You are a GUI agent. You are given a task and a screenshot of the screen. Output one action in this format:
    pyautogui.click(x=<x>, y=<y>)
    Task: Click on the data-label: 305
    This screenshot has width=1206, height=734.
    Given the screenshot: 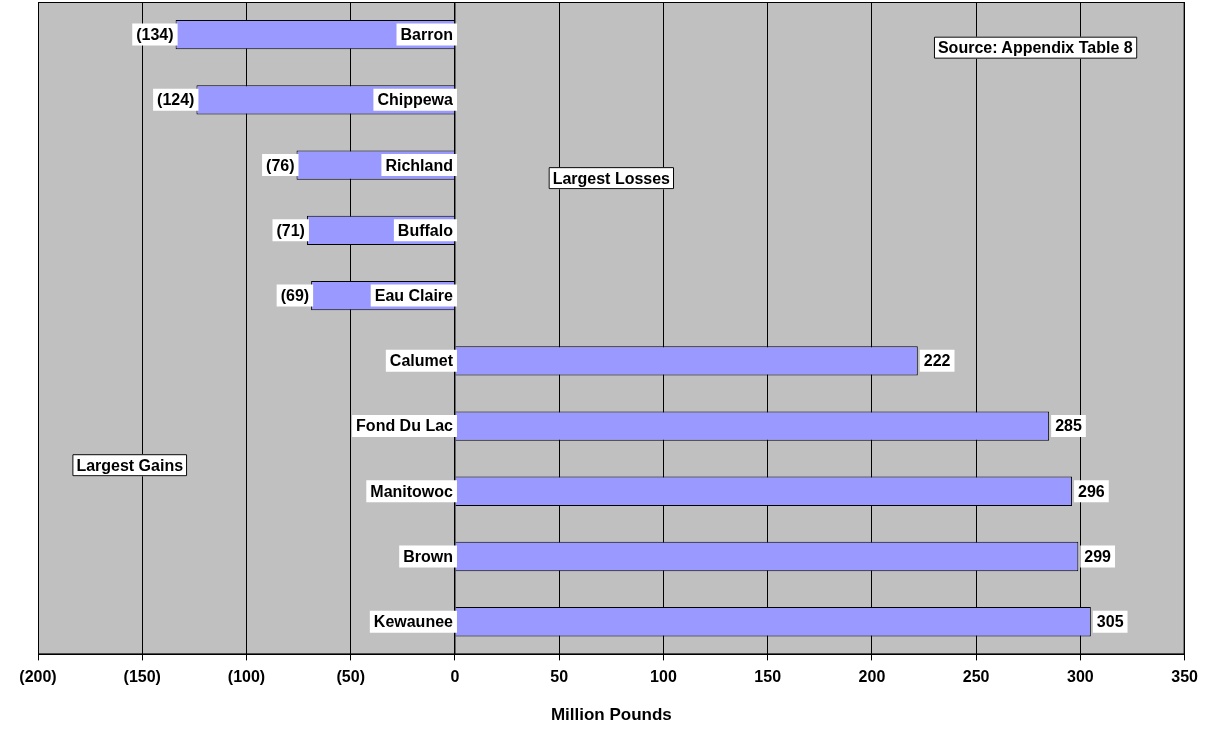 What is the action you would take?
    pyautogui.click(x=1110, y=622)
    